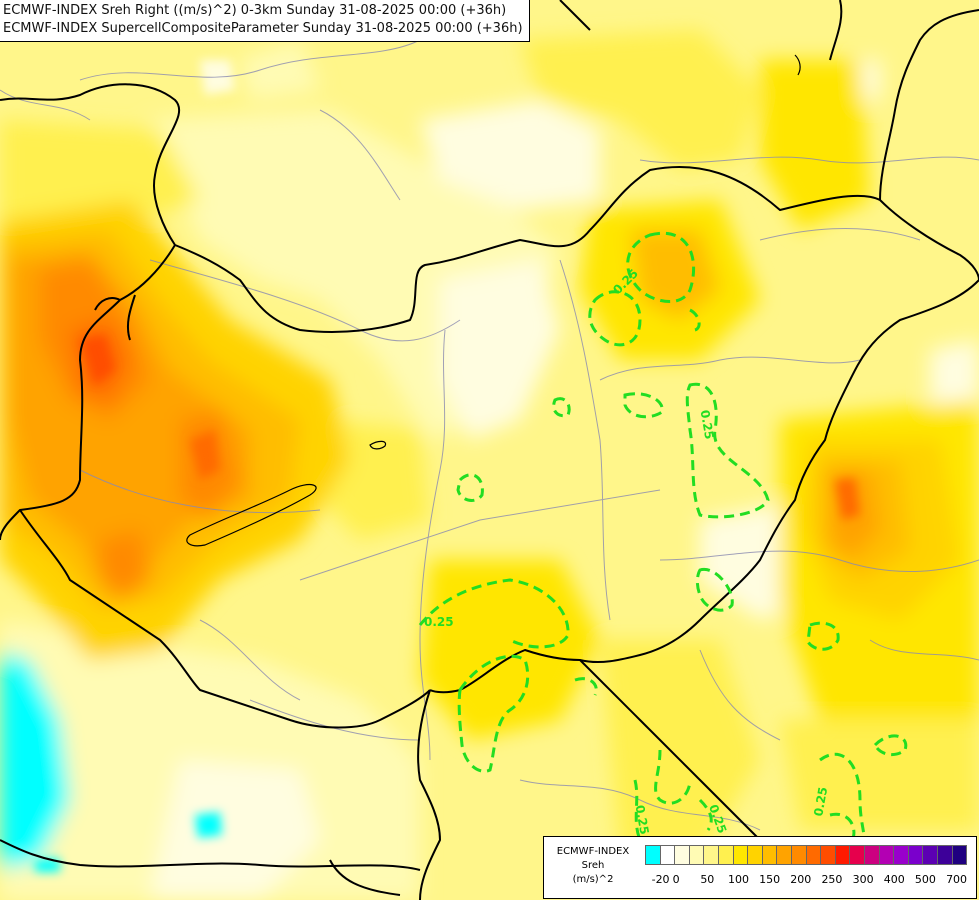  Describe the element at coordinates (957, 879) in the screenshot. I see `legend-tick-label: 700` at that location.